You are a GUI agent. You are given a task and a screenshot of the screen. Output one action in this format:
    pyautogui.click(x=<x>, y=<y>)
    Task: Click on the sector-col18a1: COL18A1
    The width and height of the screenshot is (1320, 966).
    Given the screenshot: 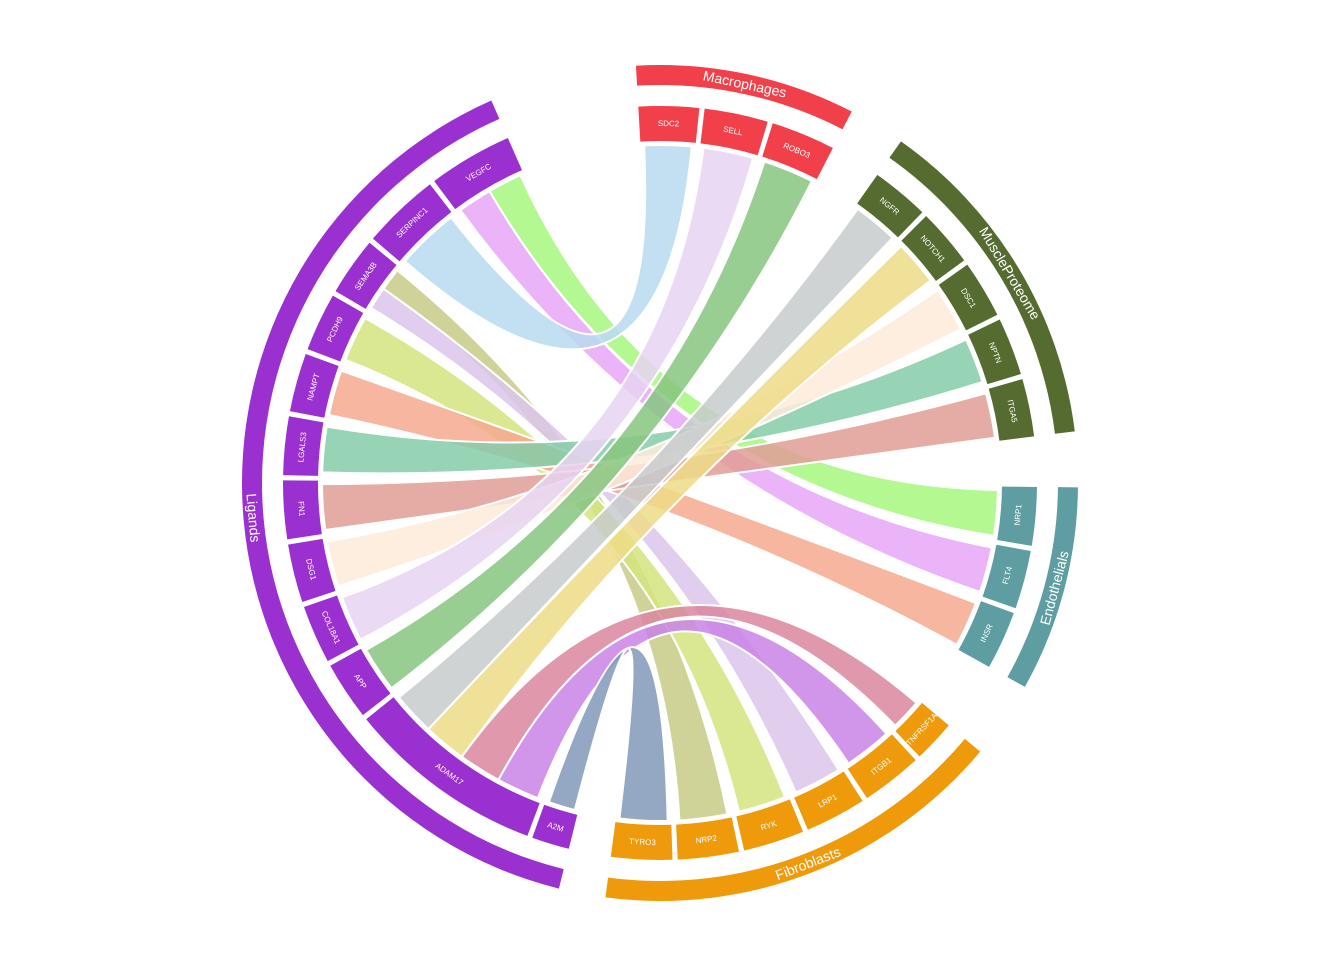 What is the action you would take?
    pyautogui.click(x=331, y=628)
    